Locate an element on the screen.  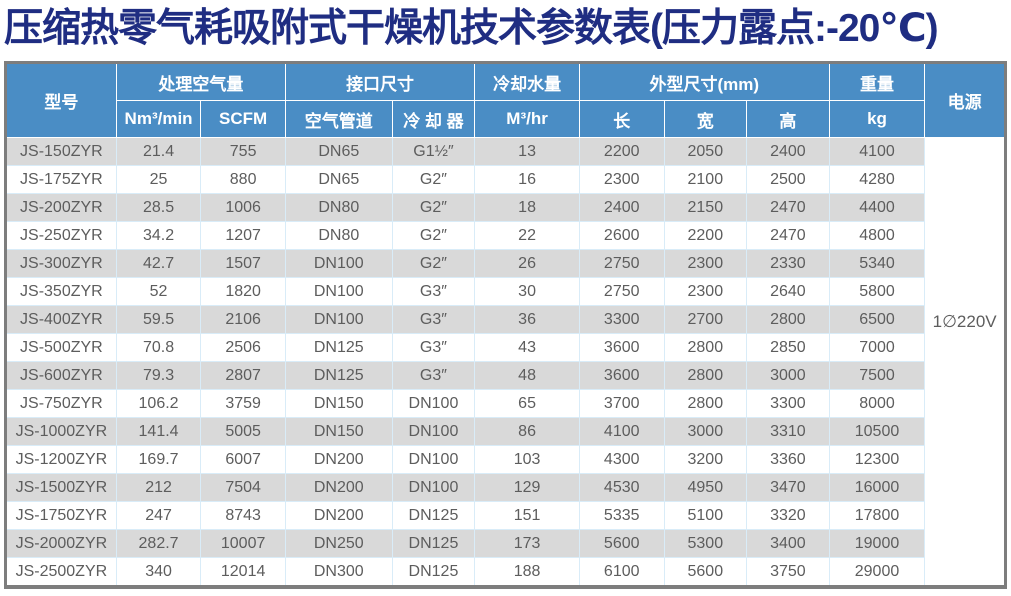
cell-weight: 4800 is located at coordinates (877, 235).